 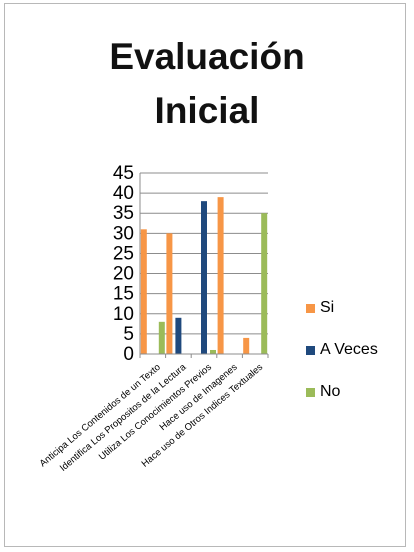 I want to click on legend-label: A Veces, so click(x=349, y=349).